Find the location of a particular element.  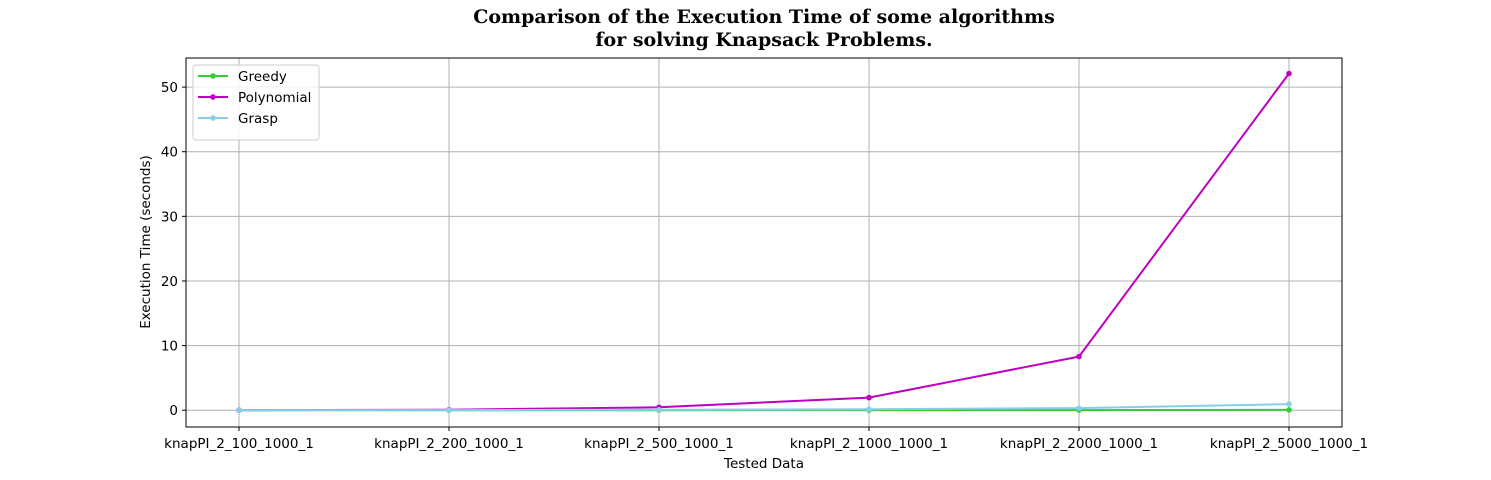

data-point-greedy is located at coordinates (1289, 410).